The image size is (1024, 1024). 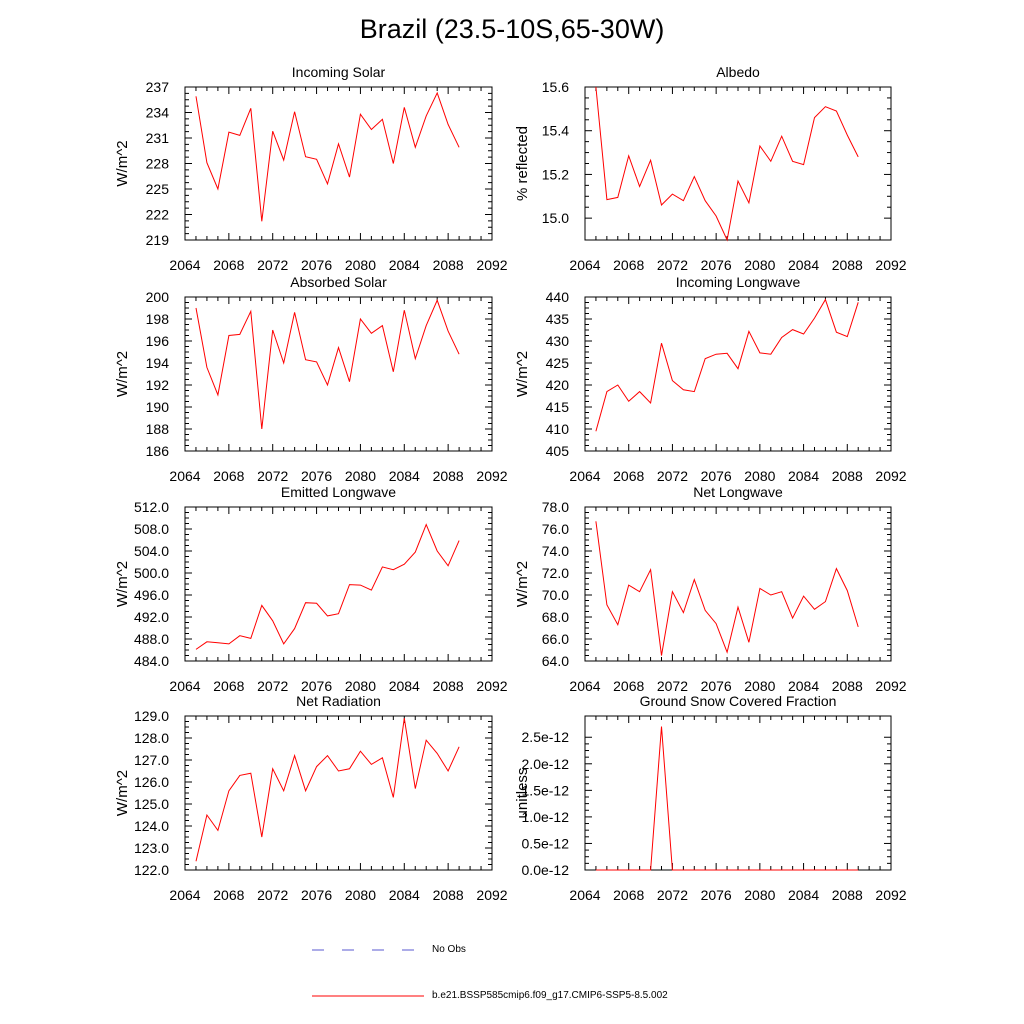 I want to click on y-tick-label: 237, so click(x=158, y=87).